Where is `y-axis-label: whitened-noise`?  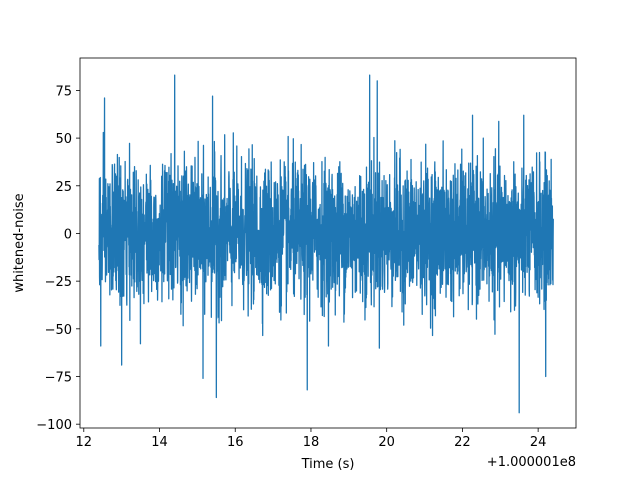 y-axis-label: whitened-noise is located at coordinates (19, 242).